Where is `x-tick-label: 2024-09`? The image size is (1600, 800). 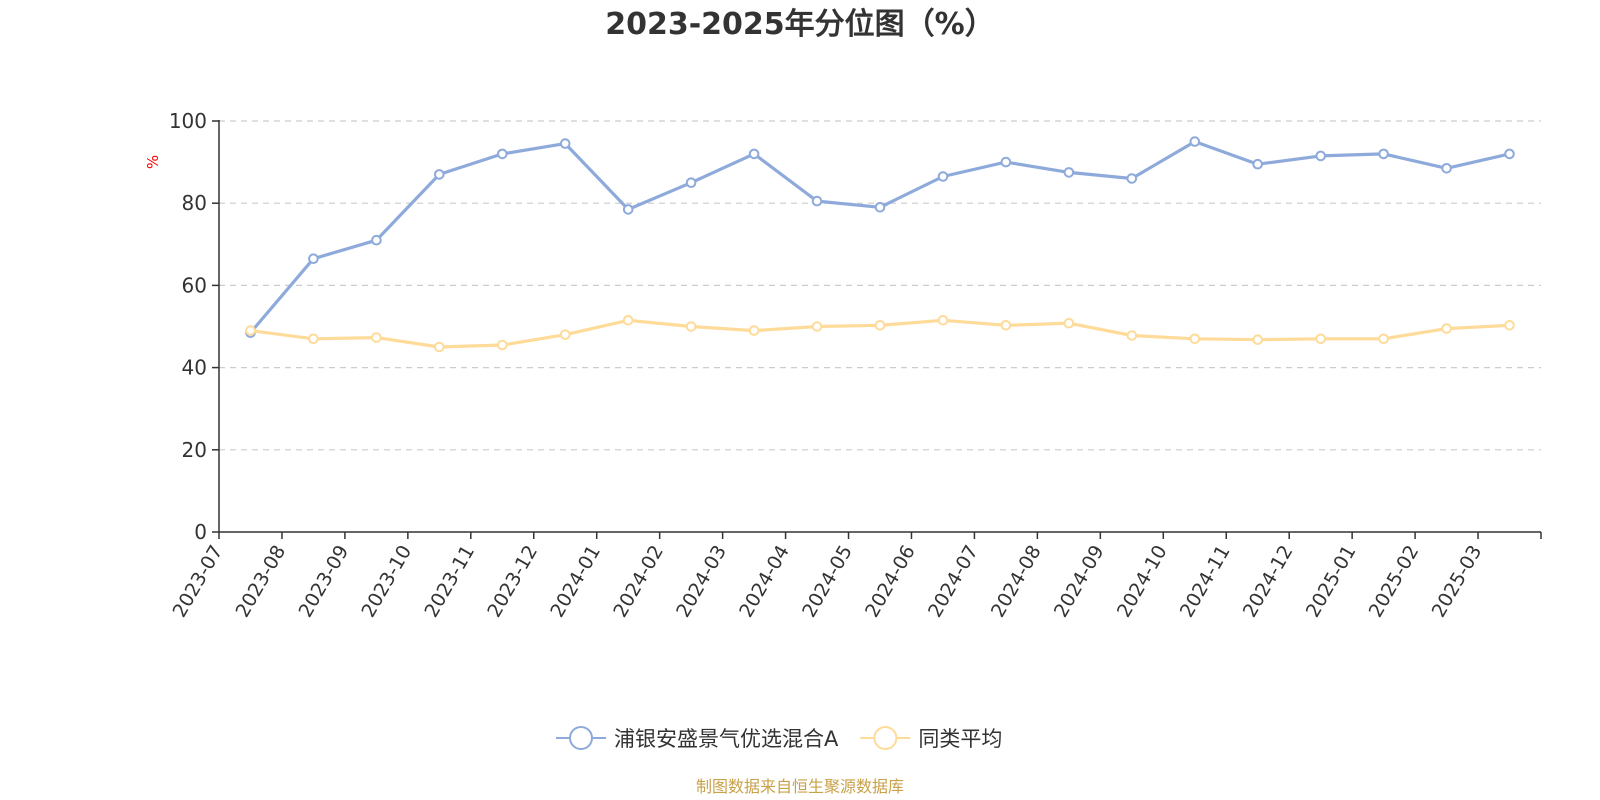 x-tick-label: 2024-09 is located at coordinates (1079, 582).